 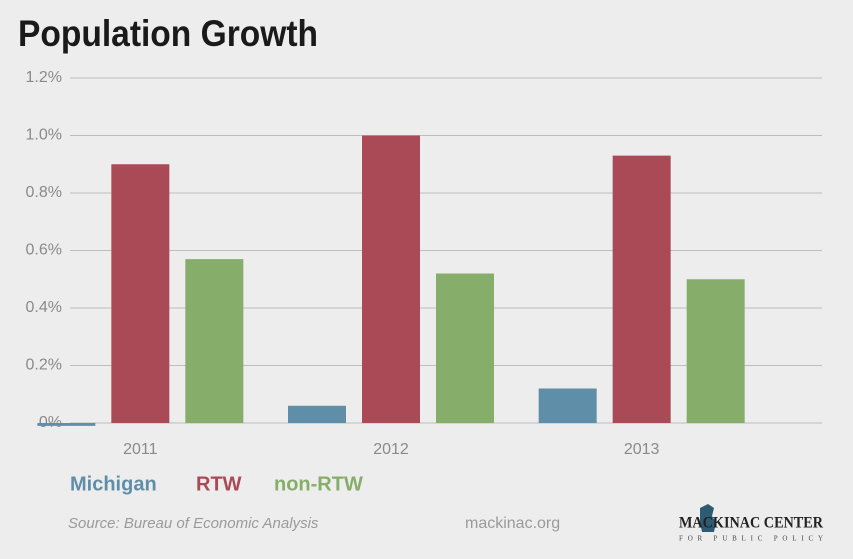 What do you see at coordinates (50, 422) in the screenshot?
I see `y-tick-label: 0%` at bounding box center [50, 422].